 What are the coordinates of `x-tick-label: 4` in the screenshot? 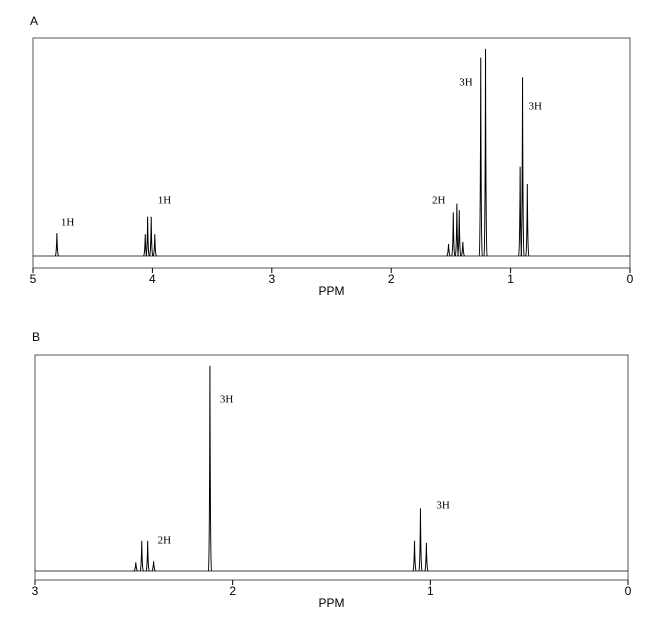 It's located at (152, 279).